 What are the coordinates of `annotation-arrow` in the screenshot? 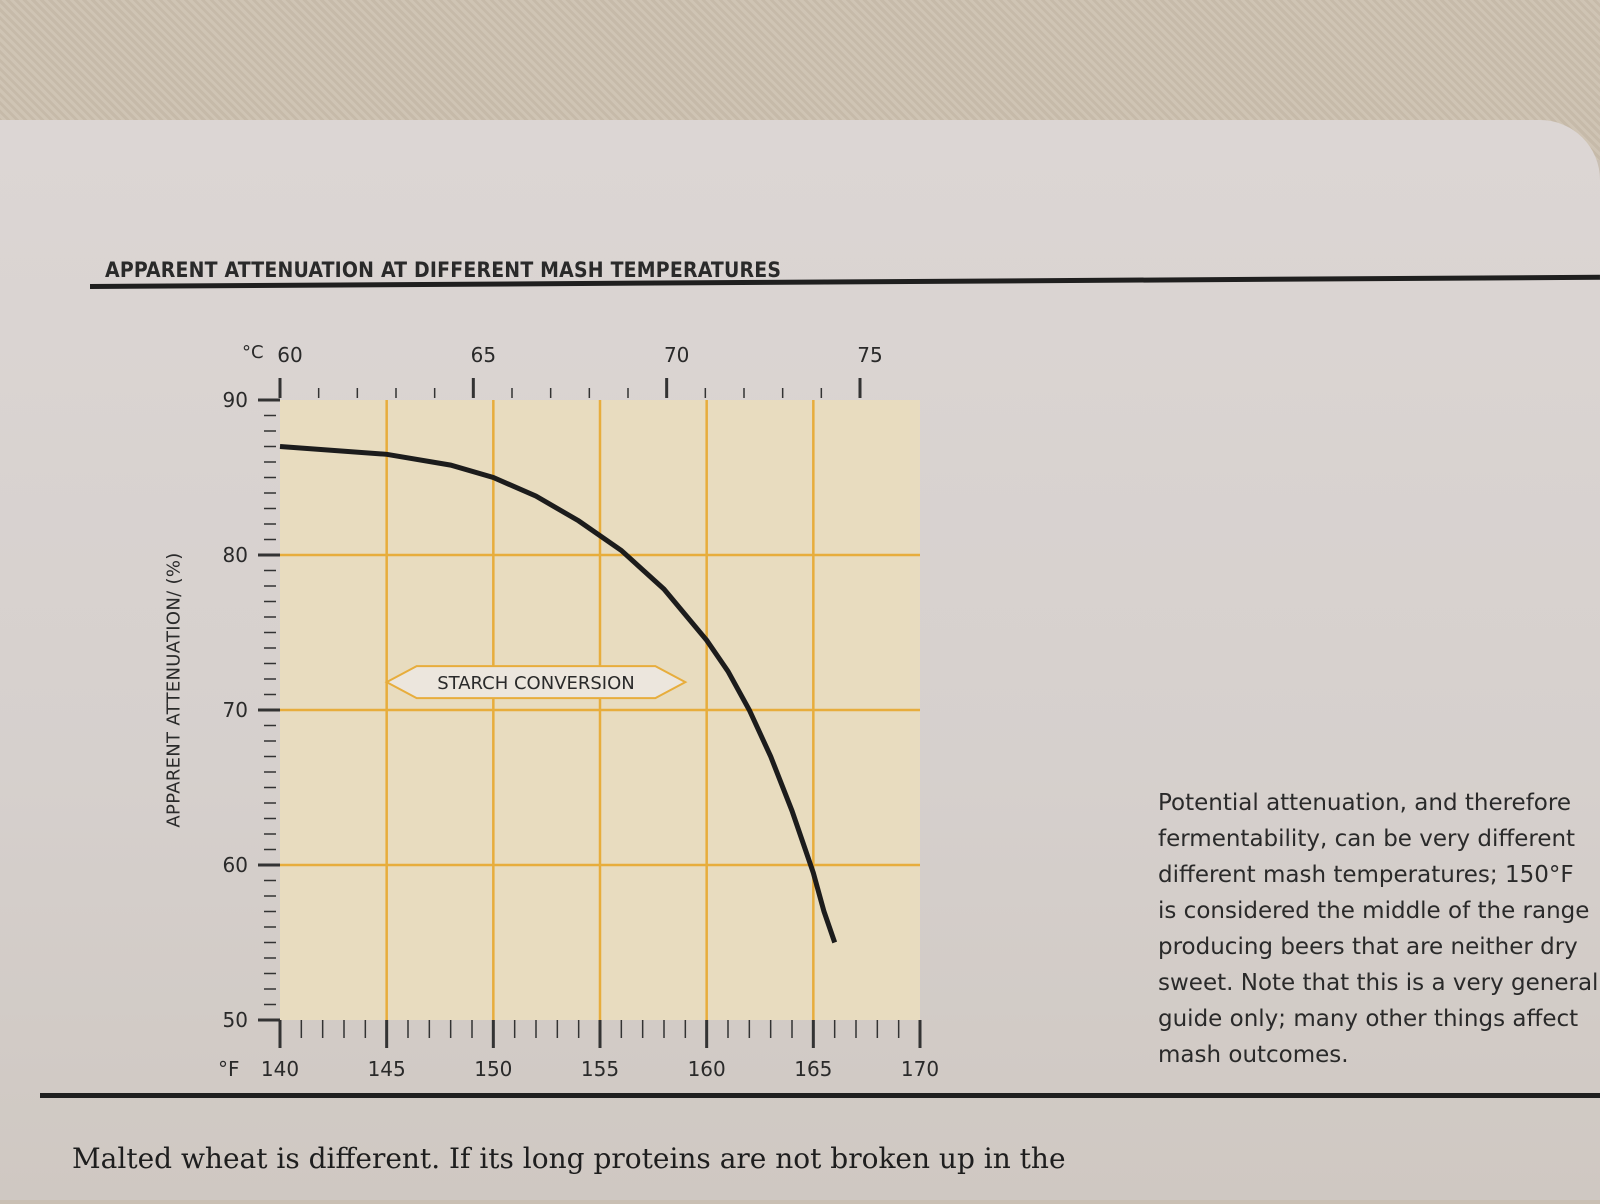 It's located at (536, 682).